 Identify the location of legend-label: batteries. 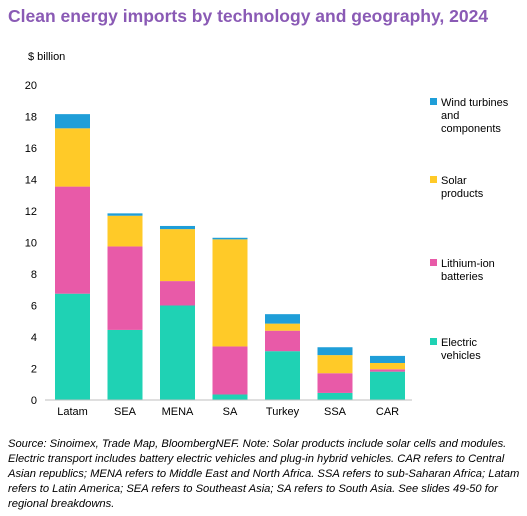
(462, 277).